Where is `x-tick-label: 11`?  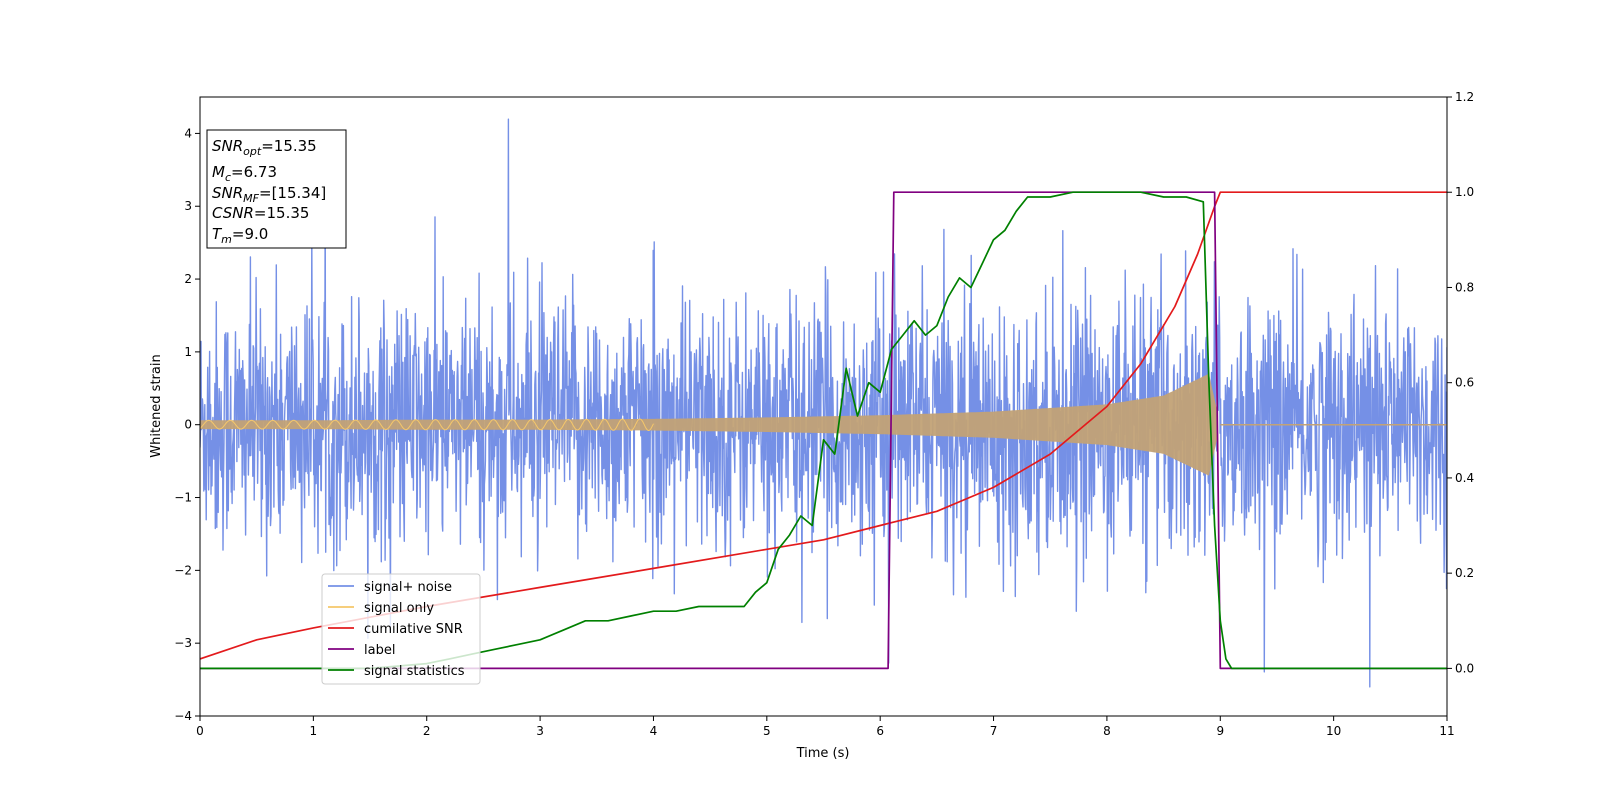 x-tick-label: 11 is located at coordinates (1446, 731).